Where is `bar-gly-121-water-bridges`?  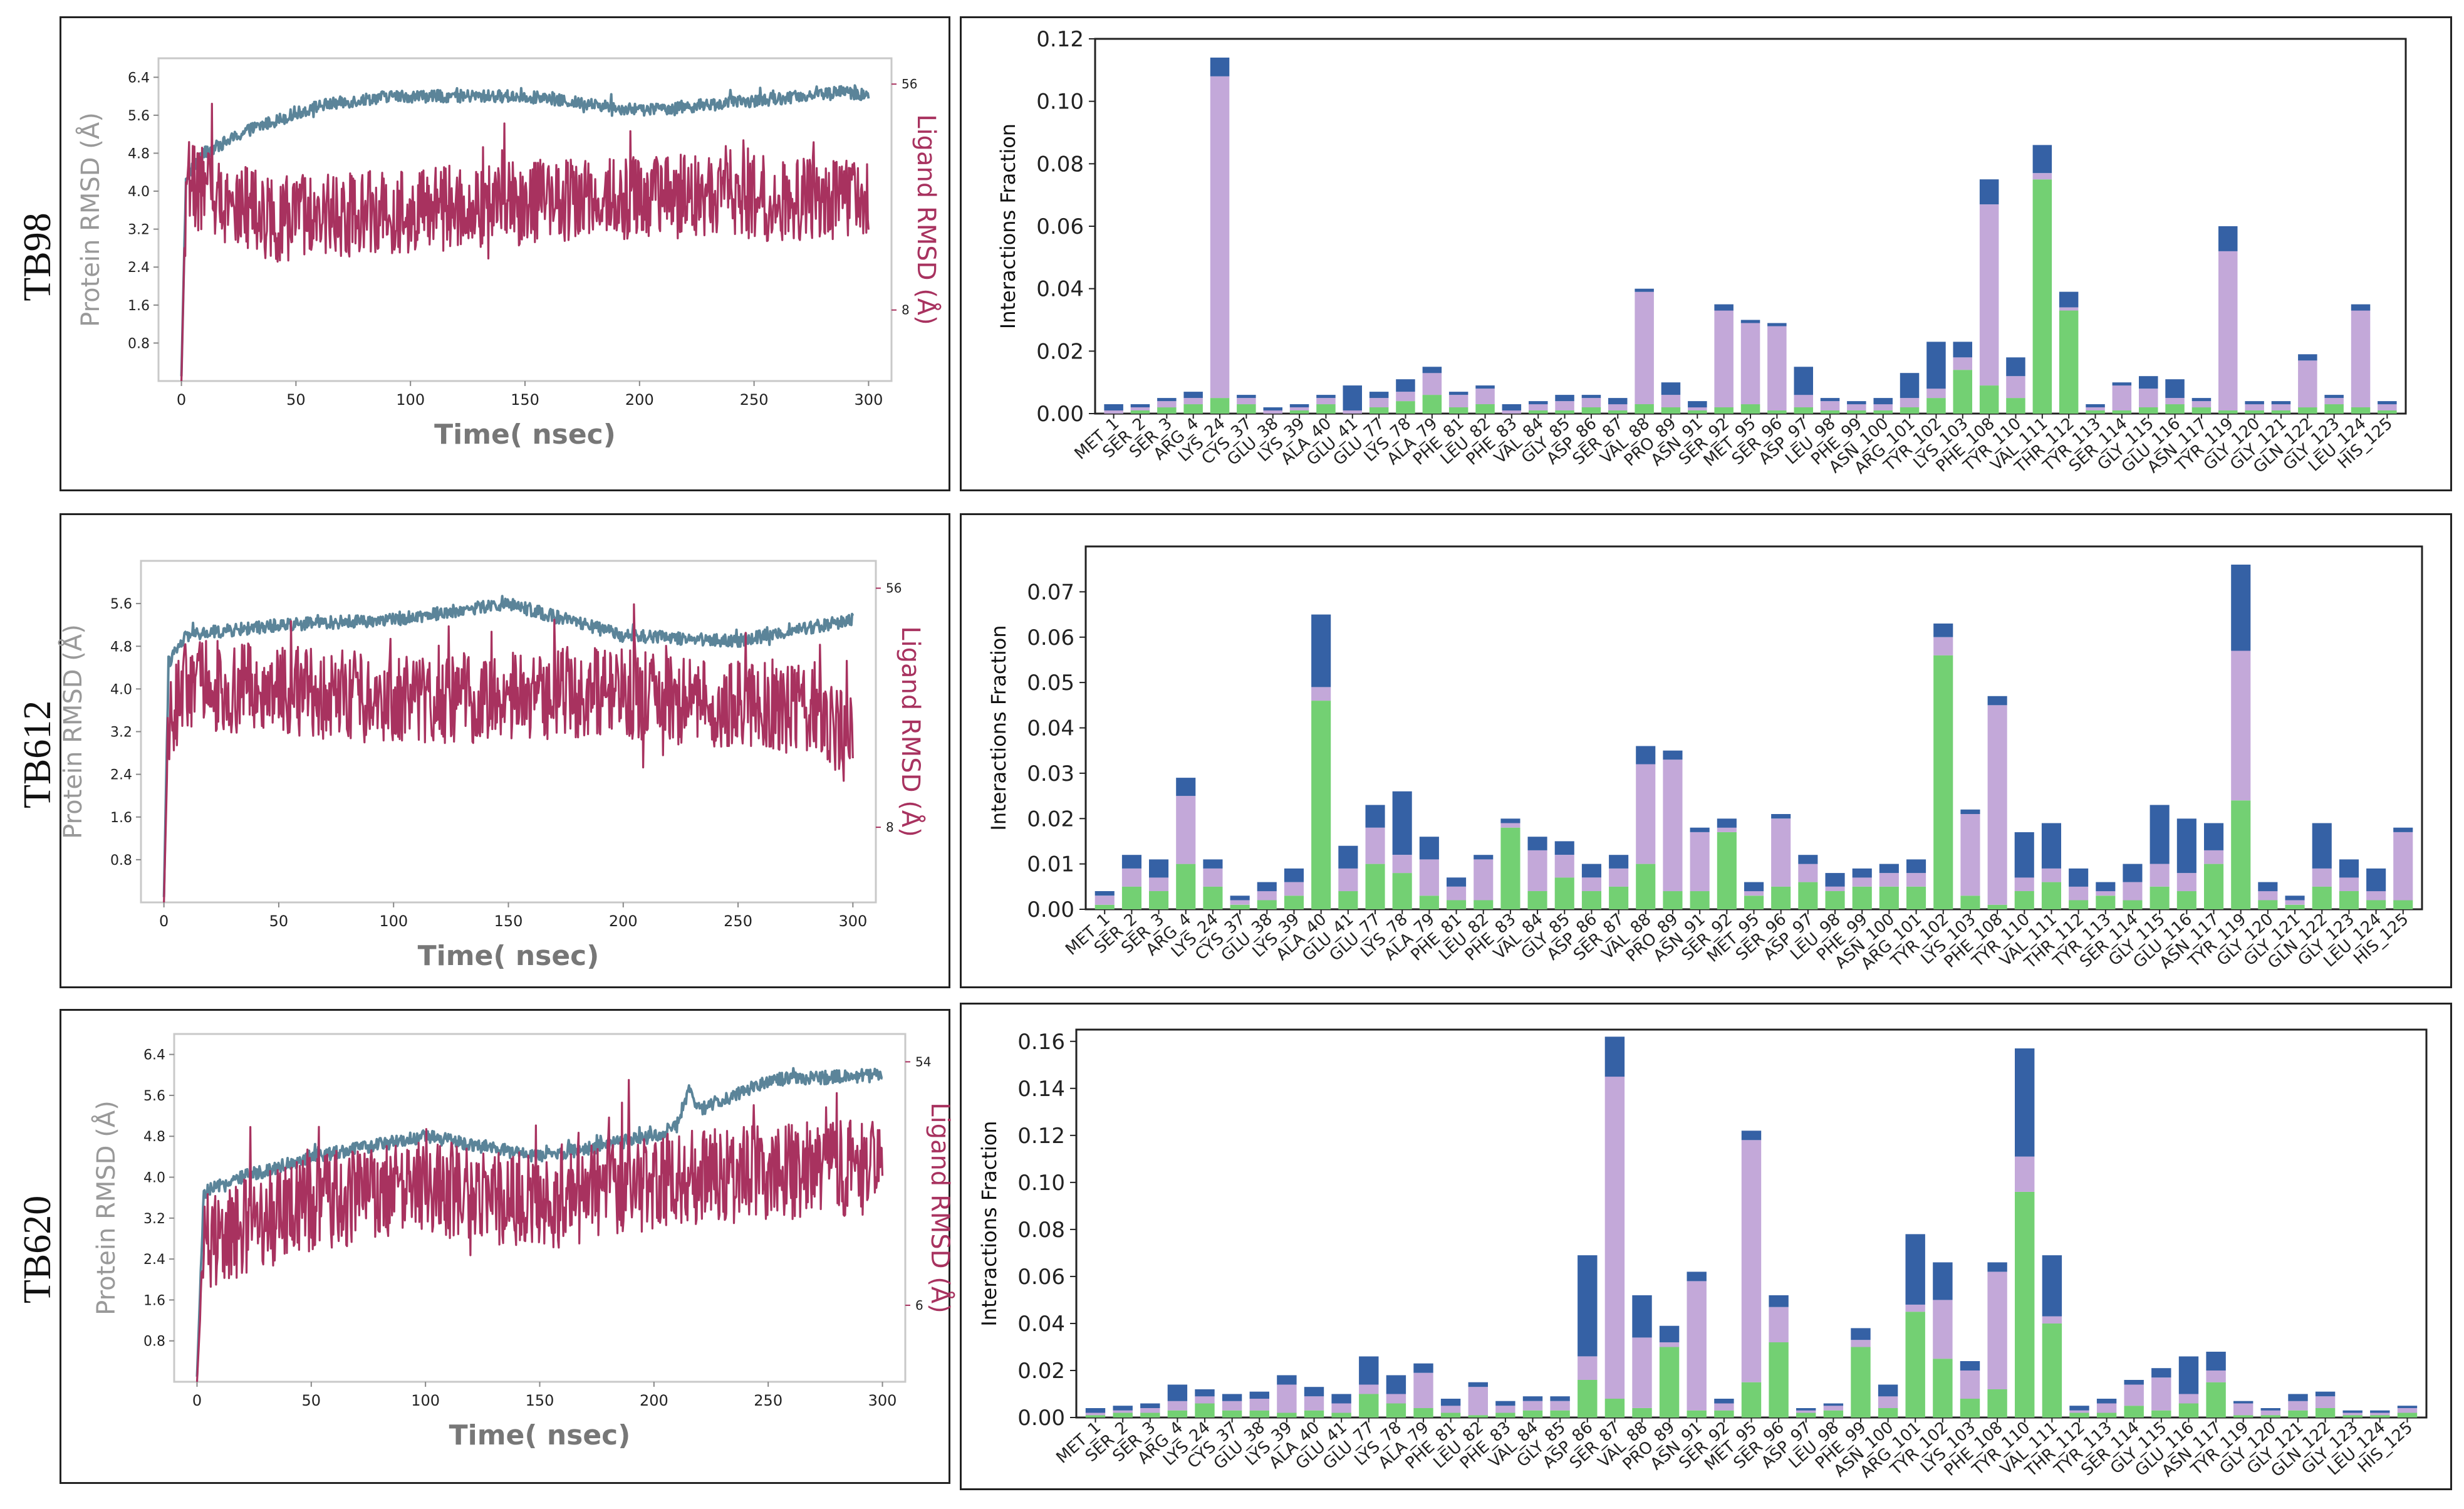 bar-gly-121-water-bridges is located at coordinates (2281, 403).